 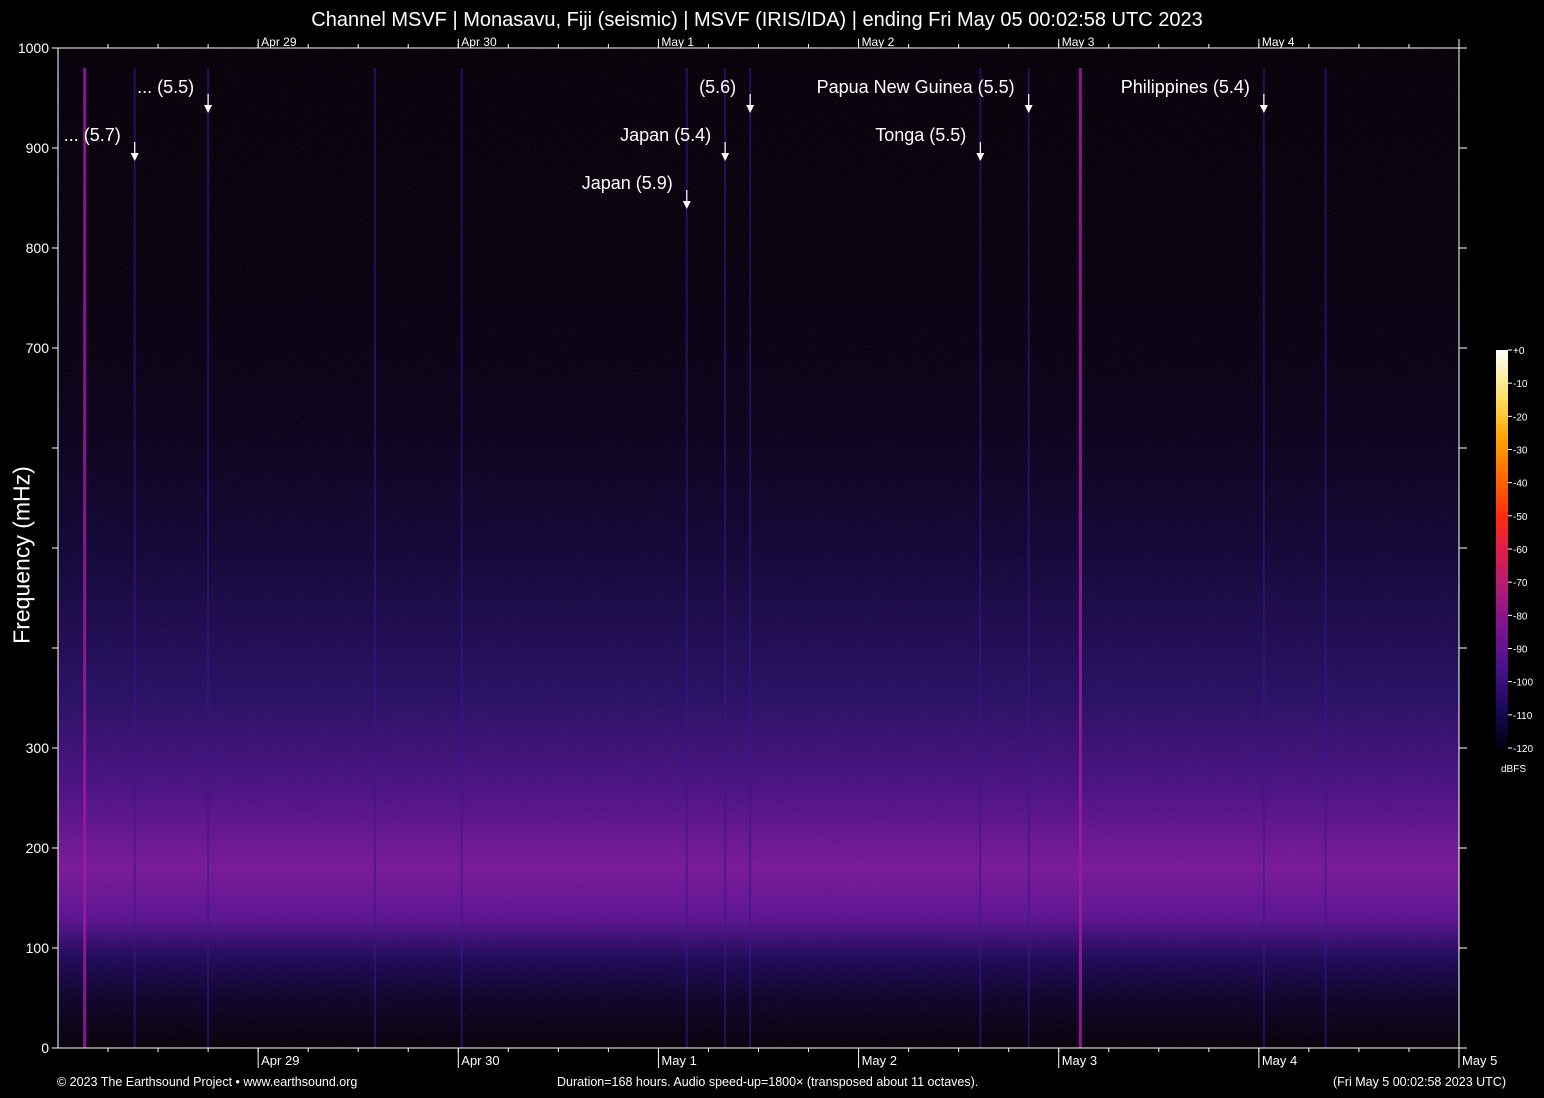 What do you see at coordinates (1520, 417) in the screenshot?
I see `colorbar-tick-label: -20` at bounding box center [1520, 417].